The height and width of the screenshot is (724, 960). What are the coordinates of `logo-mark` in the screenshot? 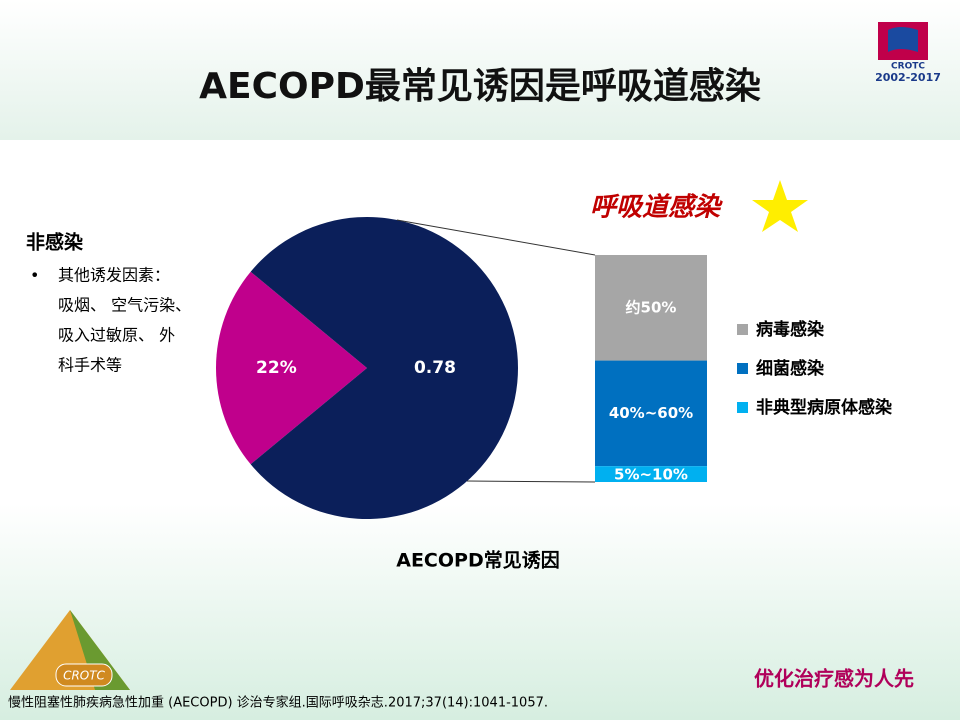 It's located at (903, 39).